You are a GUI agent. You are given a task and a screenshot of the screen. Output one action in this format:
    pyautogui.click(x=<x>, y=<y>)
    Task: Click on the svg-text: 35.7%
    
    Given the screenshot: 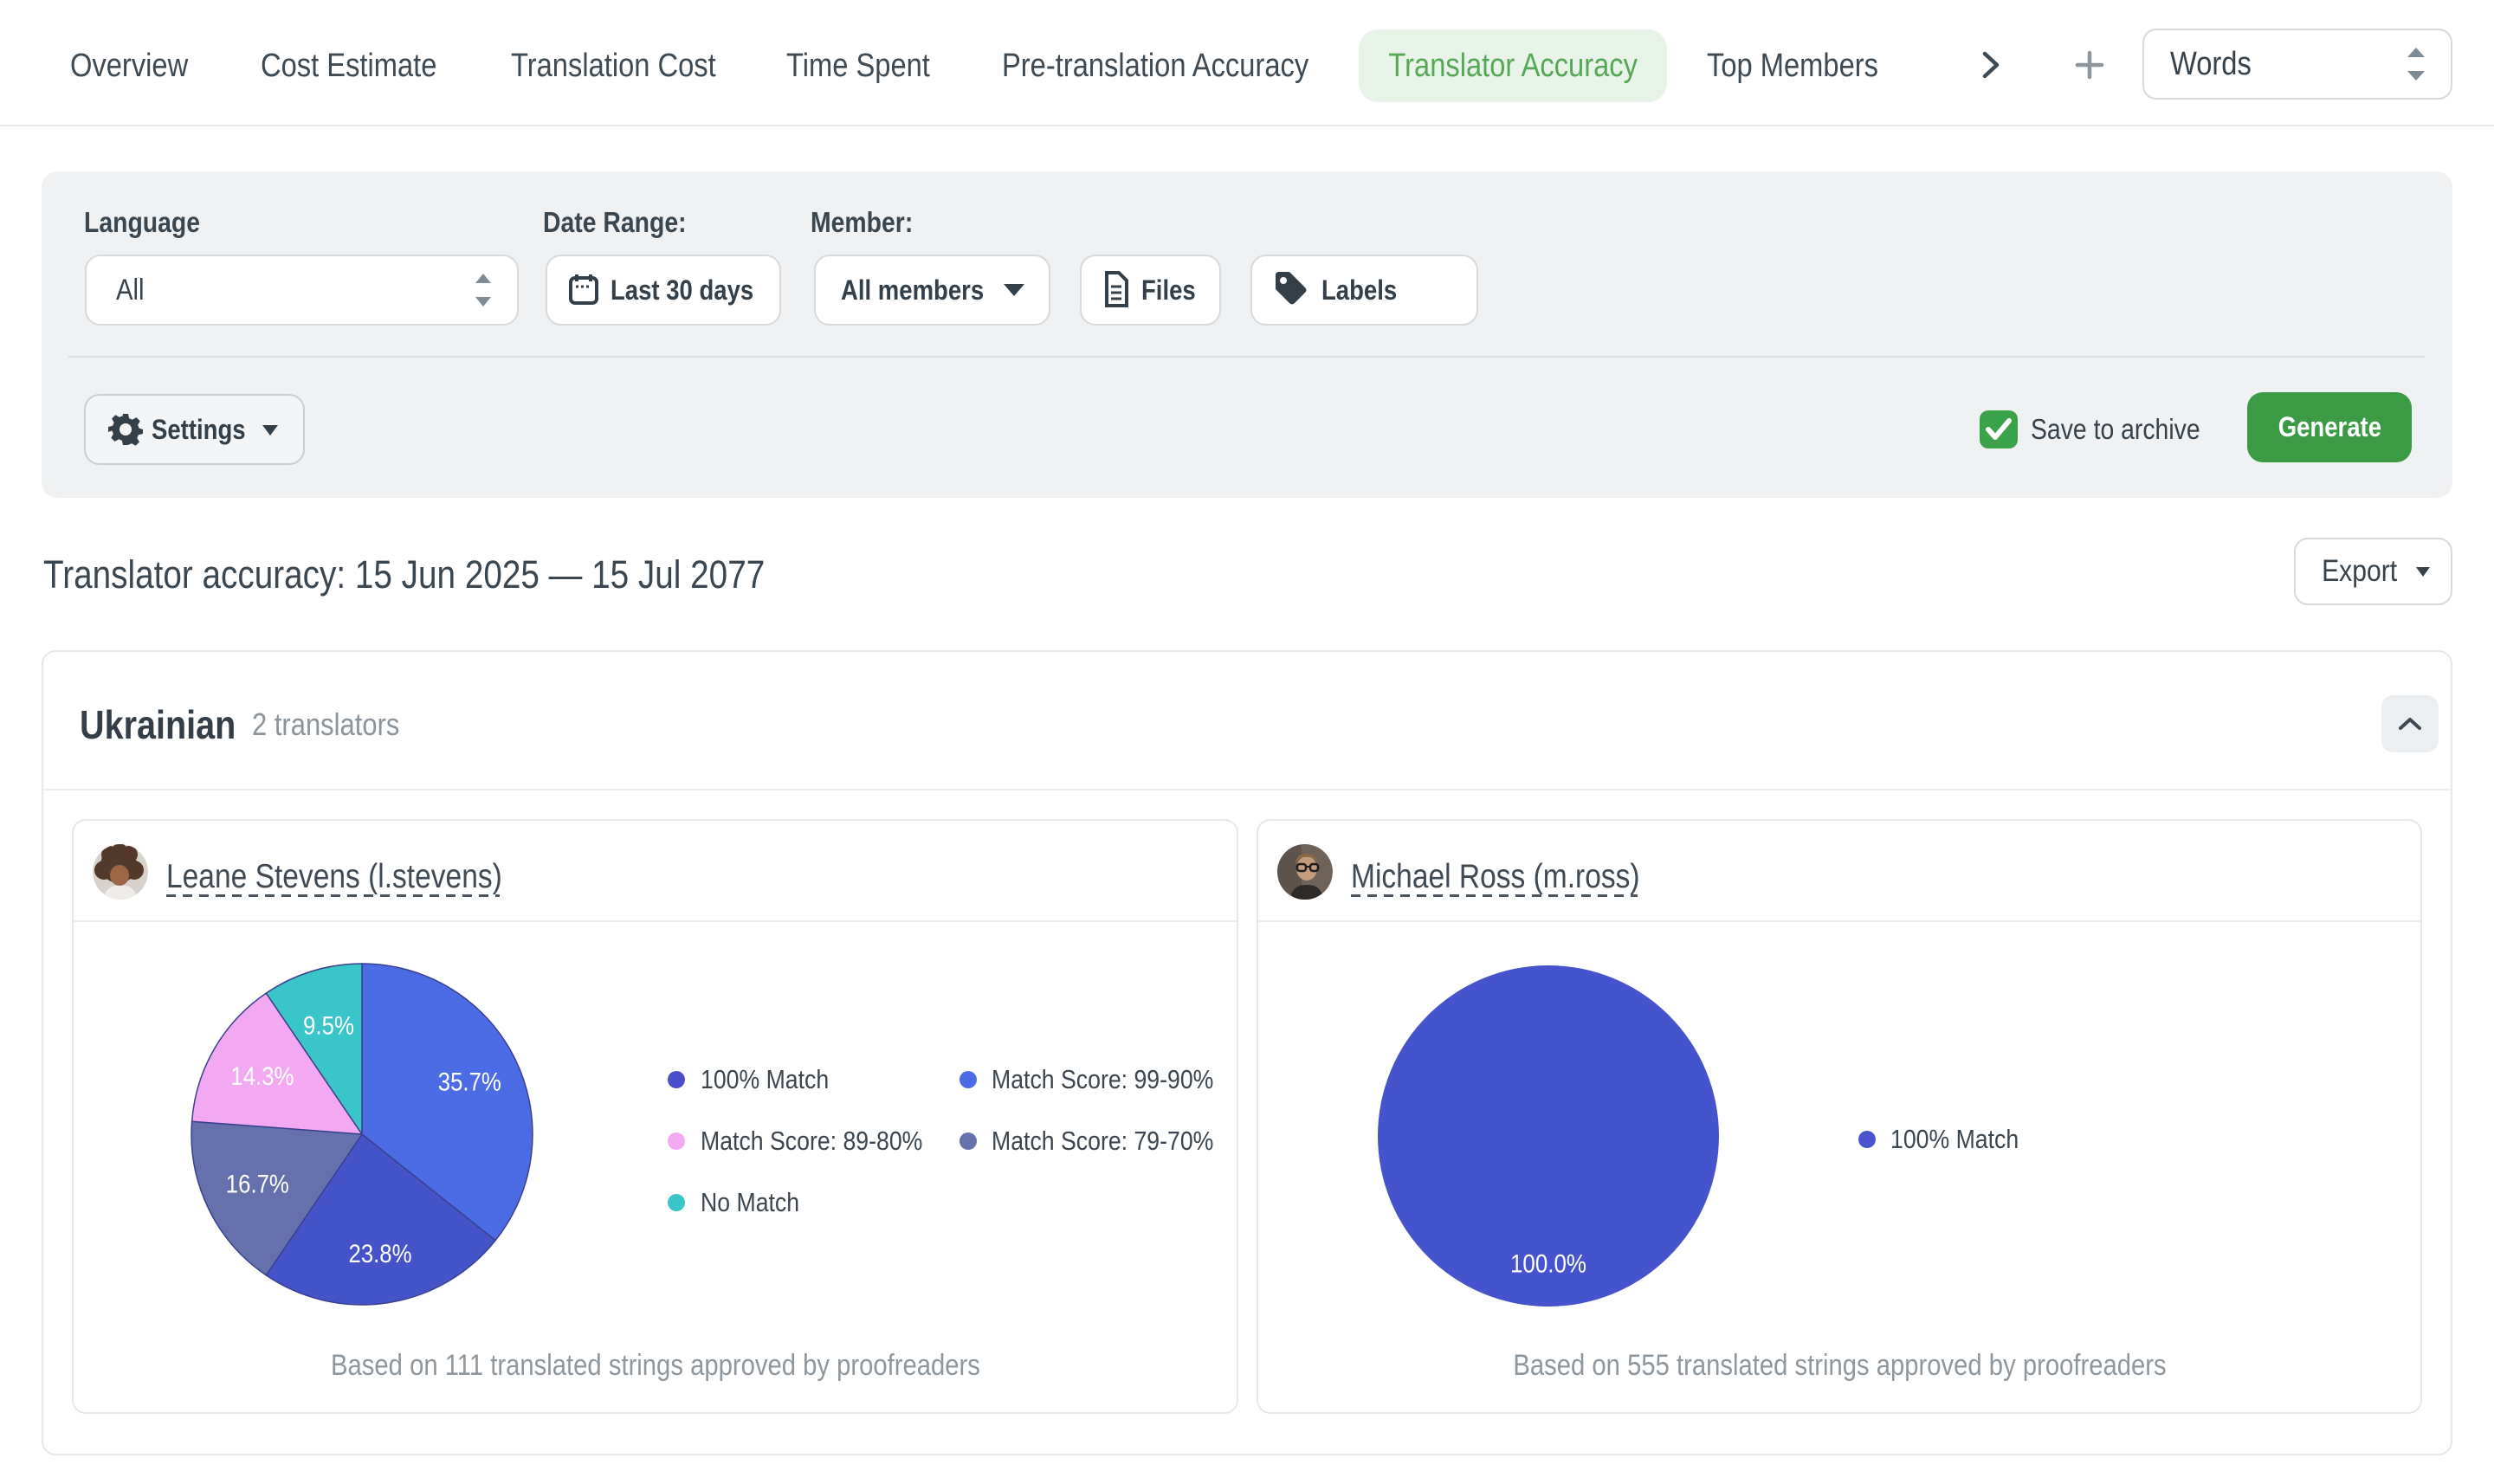 What is the action you would take?
    pyautogui.click(x=469, y=1082)
    